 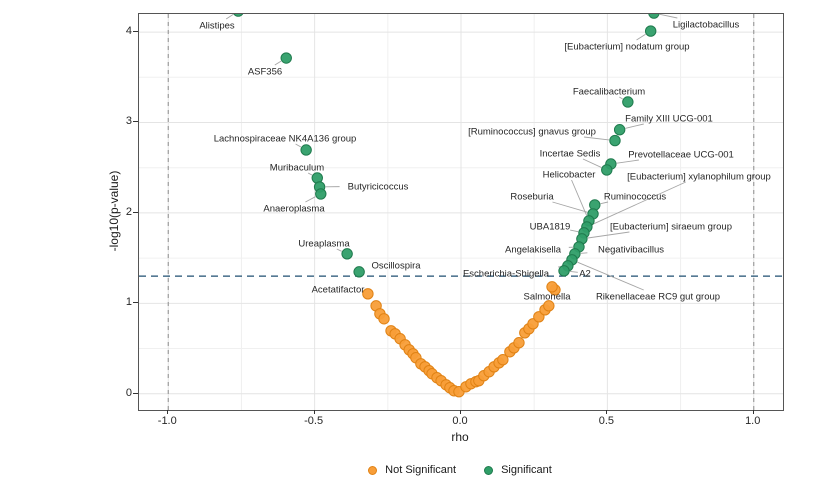 I want to click on y-tick-label: 2, so click(x=128, y=211).